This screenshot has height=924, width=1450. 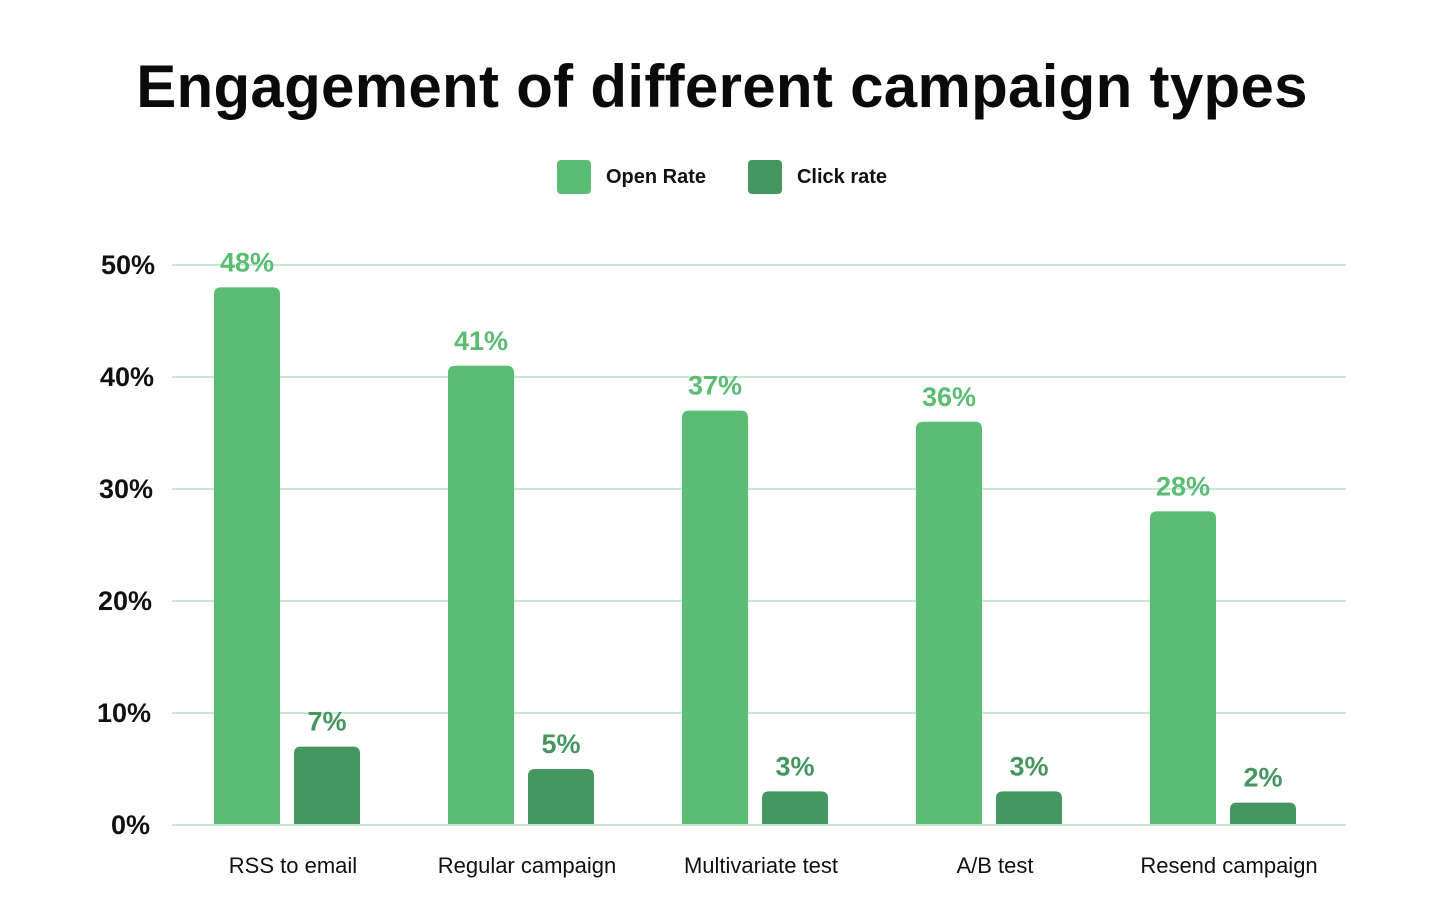 I want to click on y-tick-label: 40%, so click(x=127, y=377).